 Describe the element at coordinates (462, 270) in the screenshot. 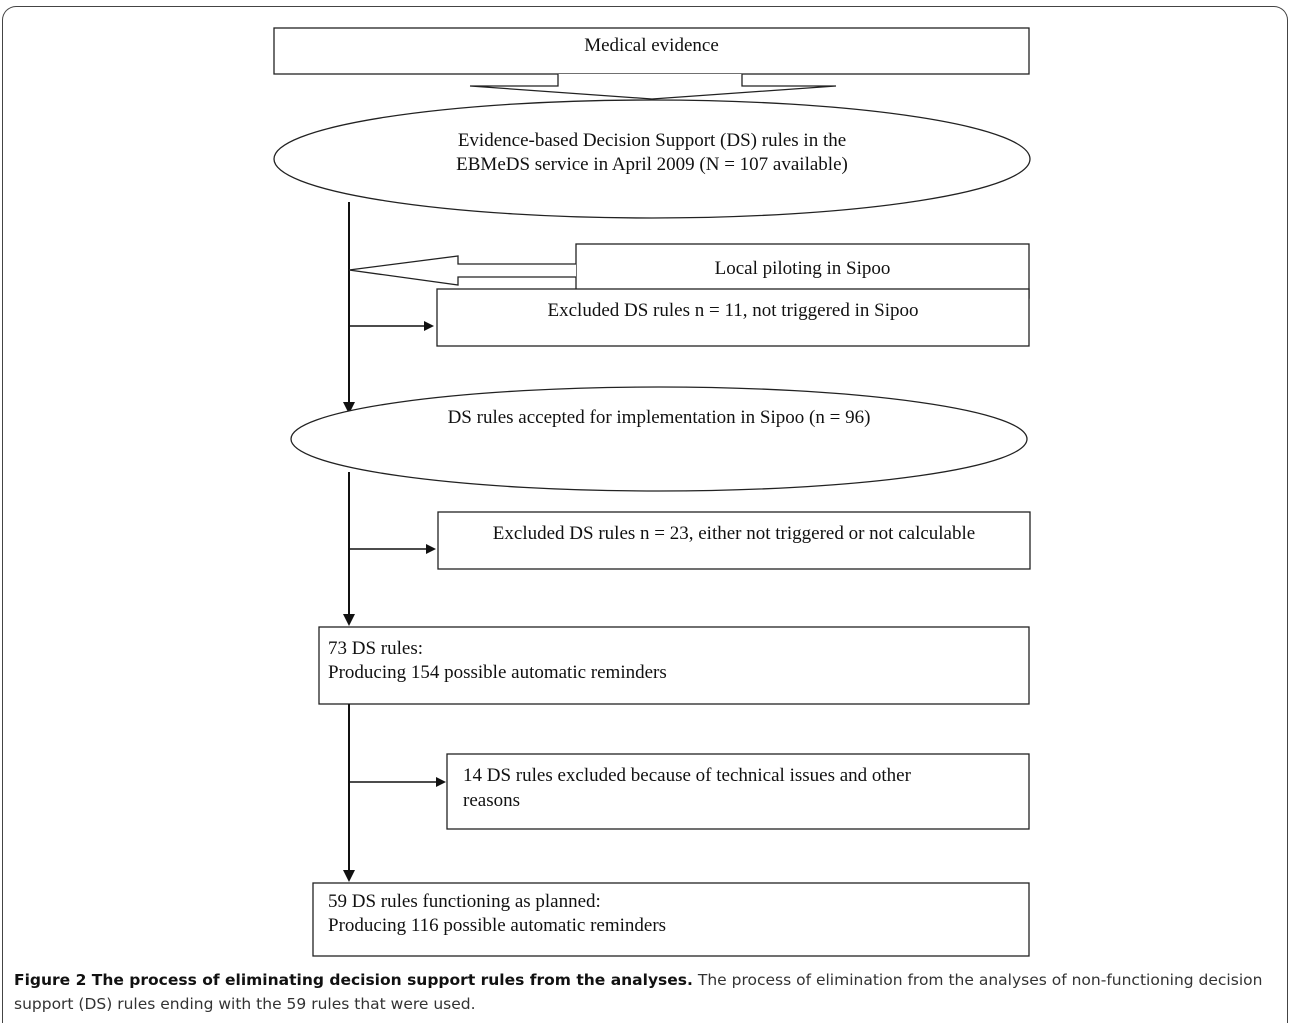

I see `piloting-left-arrow` at that location.